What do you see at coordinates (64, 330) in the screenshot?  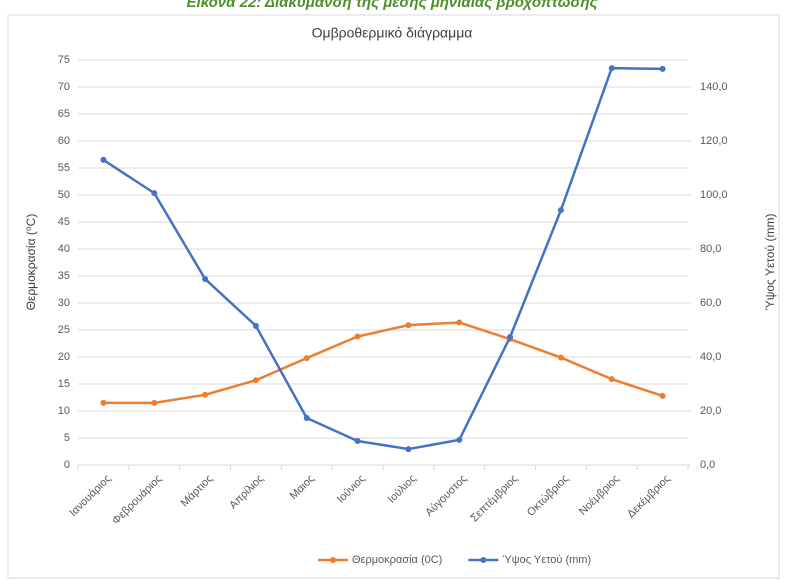 I see `y-tick-label: 25` at bounding box center [64, 330].